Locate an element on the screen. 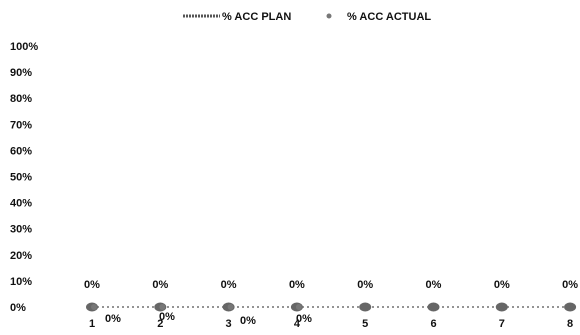 The height and width of the screenshot is (335, 580). x-axis: 1 2 3 4 5 6 7 8 is located at coordinates (331, 324).